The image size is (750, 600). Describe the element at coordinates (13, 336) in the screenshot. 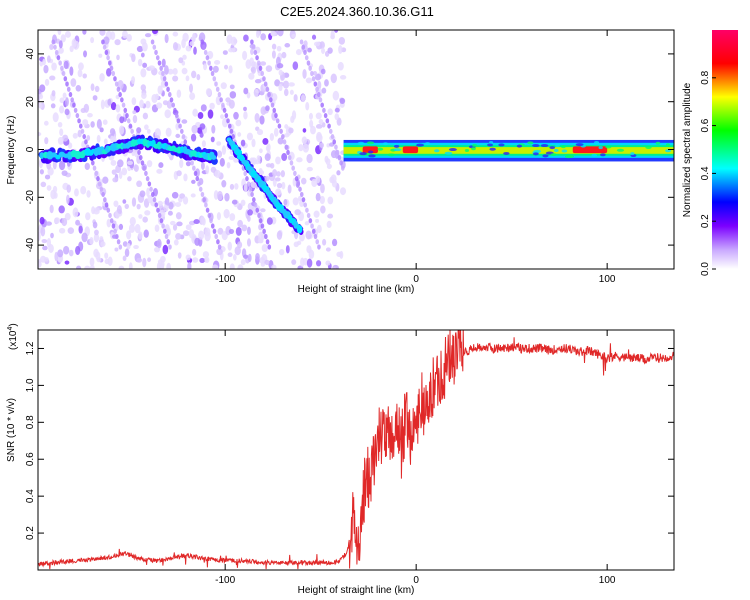

I see `snr-scale-label: (x104)` at that location.